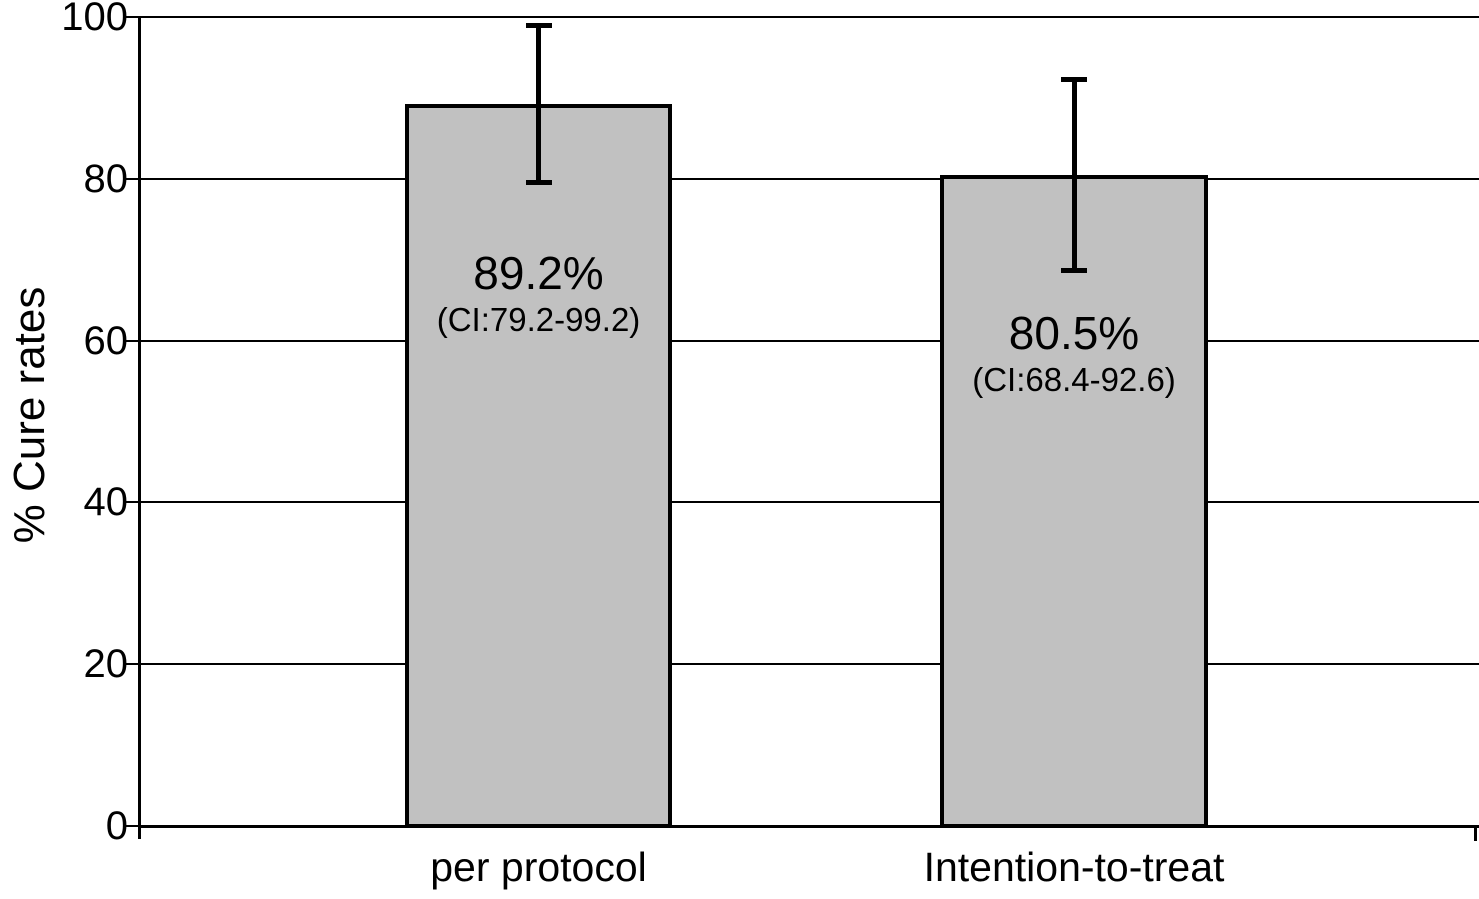 Image resolution: width=1479 pixels, height=899 pixels. I want to click on y-tick-label: 100, so click(94, 19).